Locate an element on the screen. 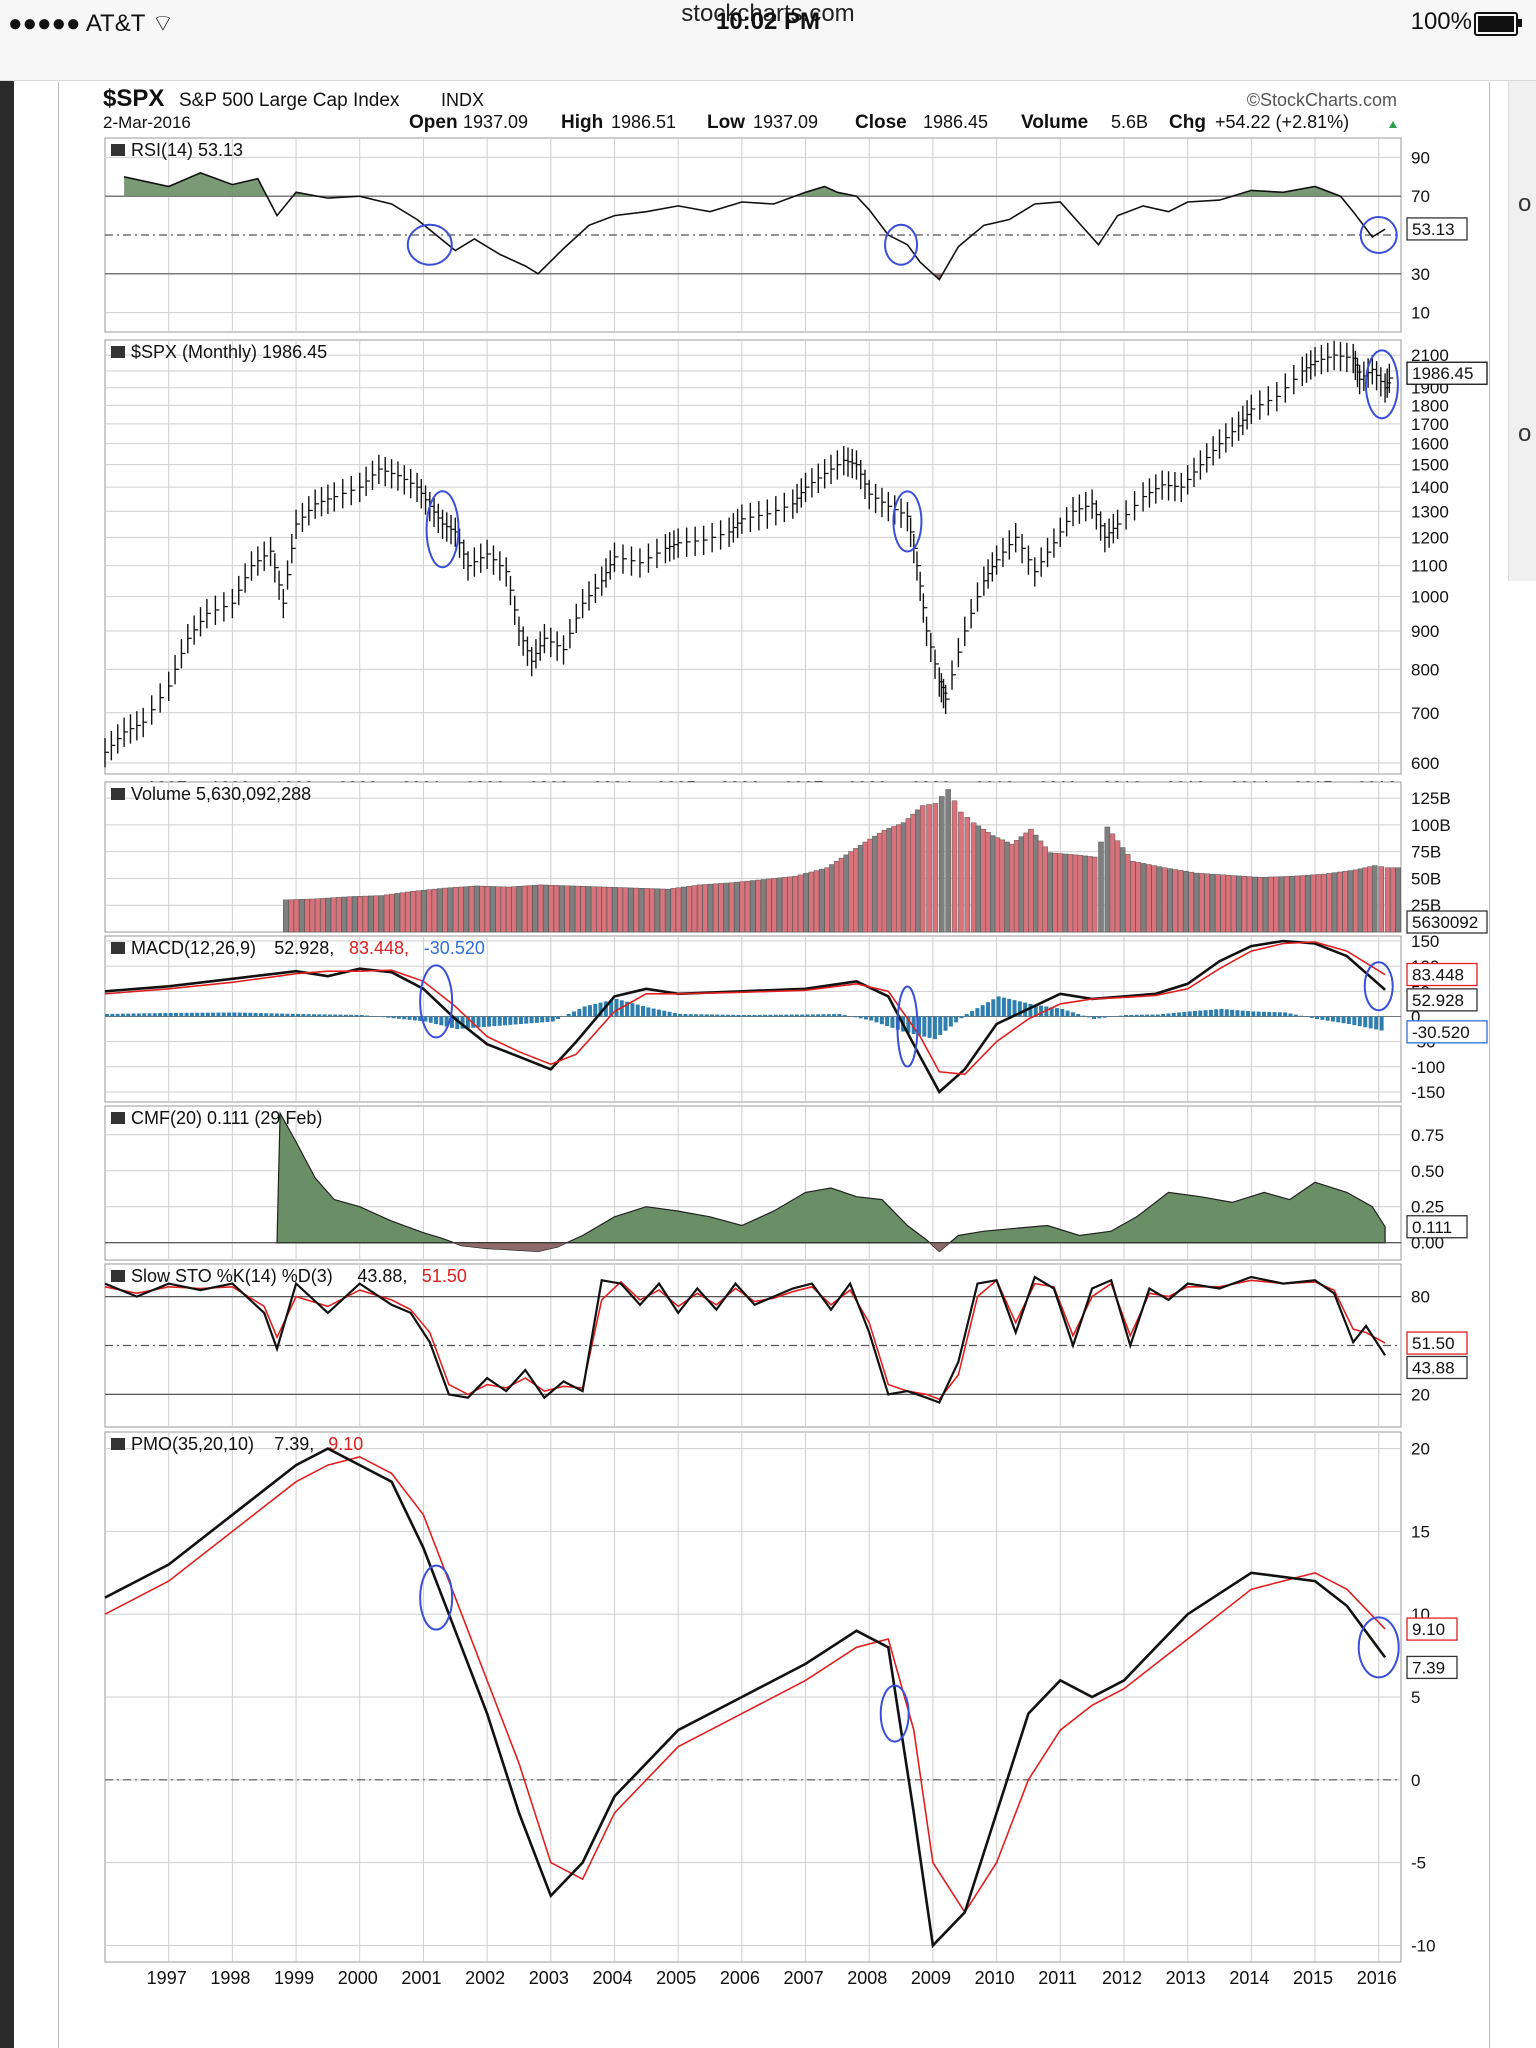 The image size is (1536, 2048). pmo-x-tick-label: 2009 is located at coordinates (931, 1978).